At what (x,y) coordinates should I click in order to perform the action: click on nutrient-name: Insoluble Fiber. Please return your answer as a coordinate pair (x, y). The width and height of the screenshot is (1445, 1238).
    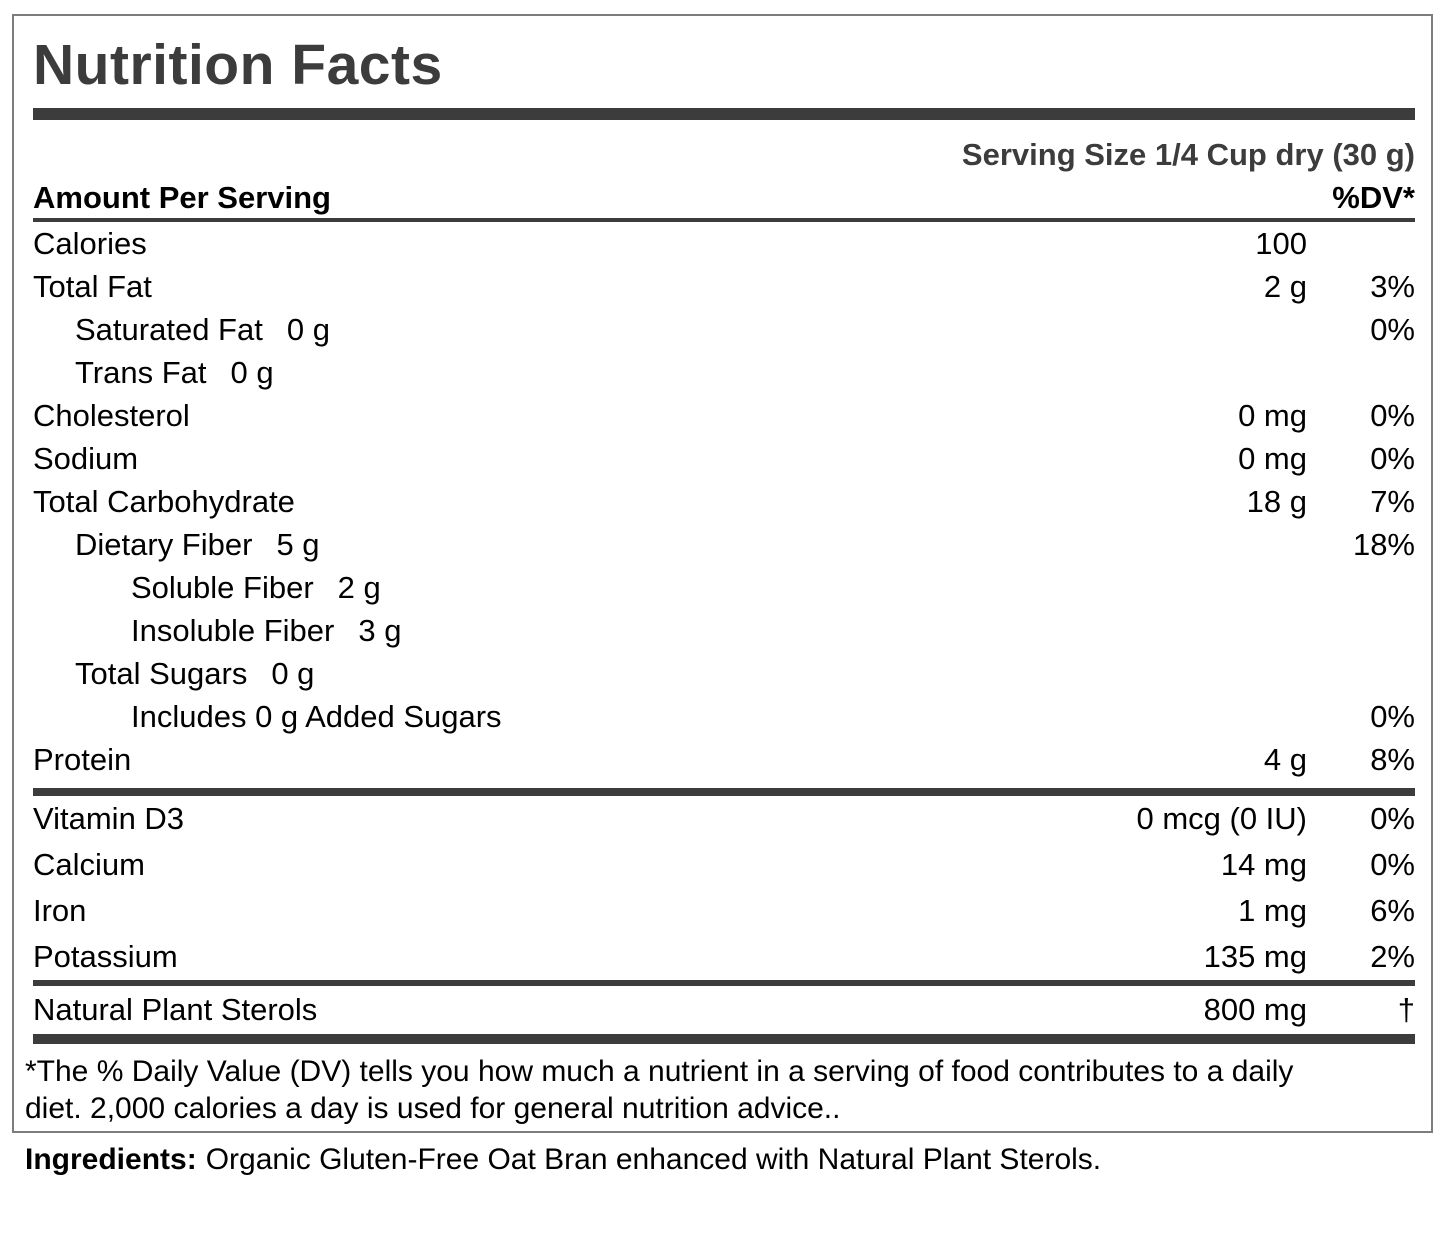
    Looking at the image, I should click on (233, 630).